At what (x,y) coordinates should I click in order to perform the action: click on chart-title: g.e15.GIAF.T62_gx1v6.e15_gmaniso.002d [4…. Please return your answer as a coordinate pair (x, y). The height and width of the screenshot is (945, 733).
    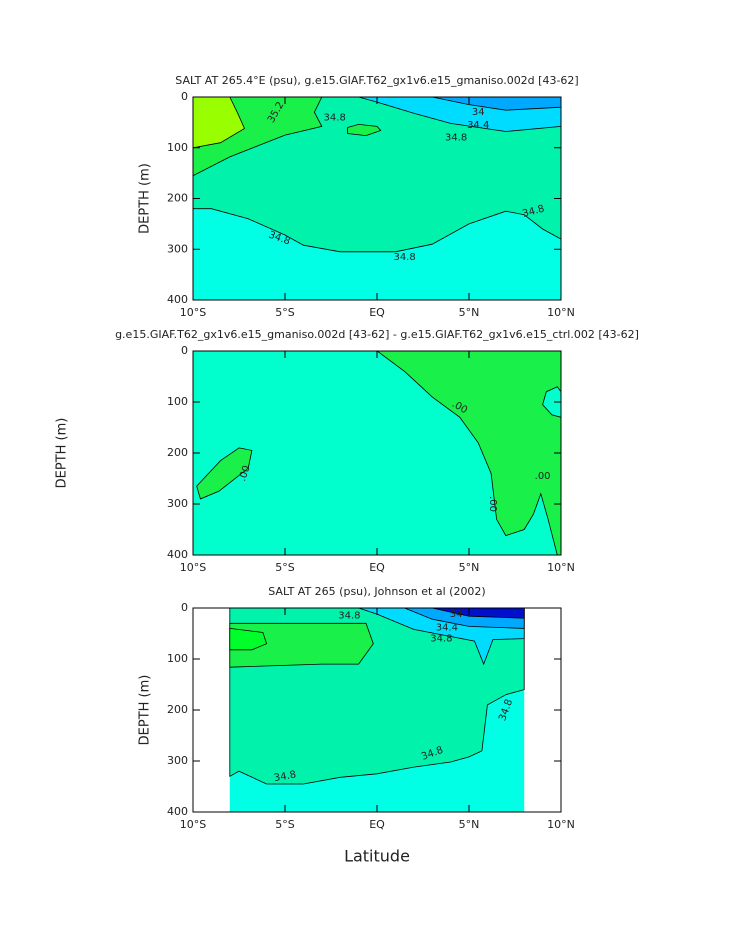
    Looking at the image, I should click on (377, 334).